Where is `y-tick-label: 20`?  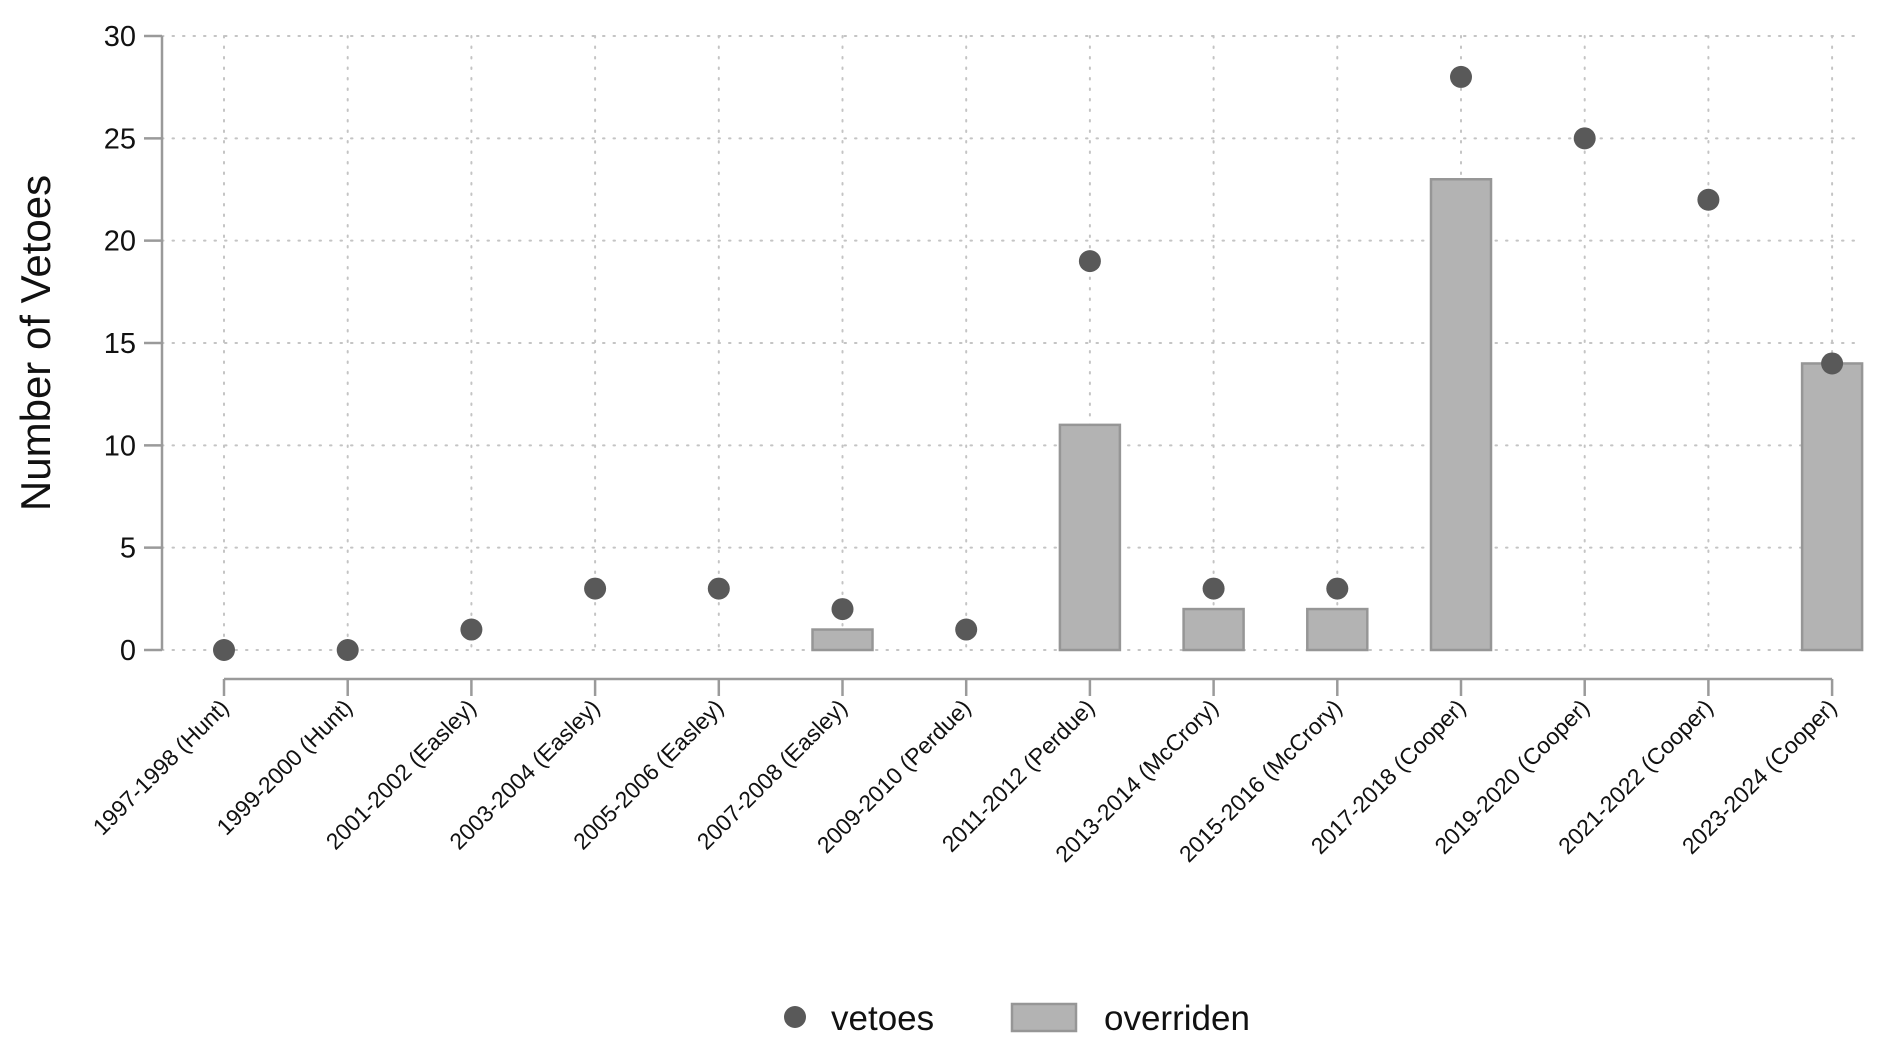
y-tick-label: 20 is located at coordinates (120, 242).